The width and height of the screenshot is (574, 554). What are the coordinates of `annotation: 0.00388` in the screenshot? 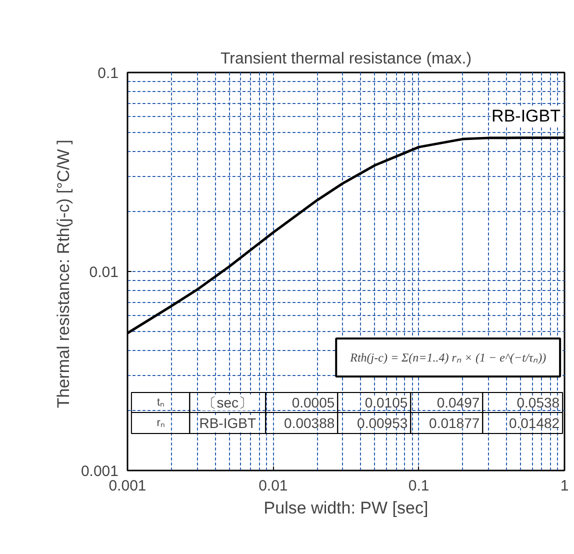 It's located at (309, 423).